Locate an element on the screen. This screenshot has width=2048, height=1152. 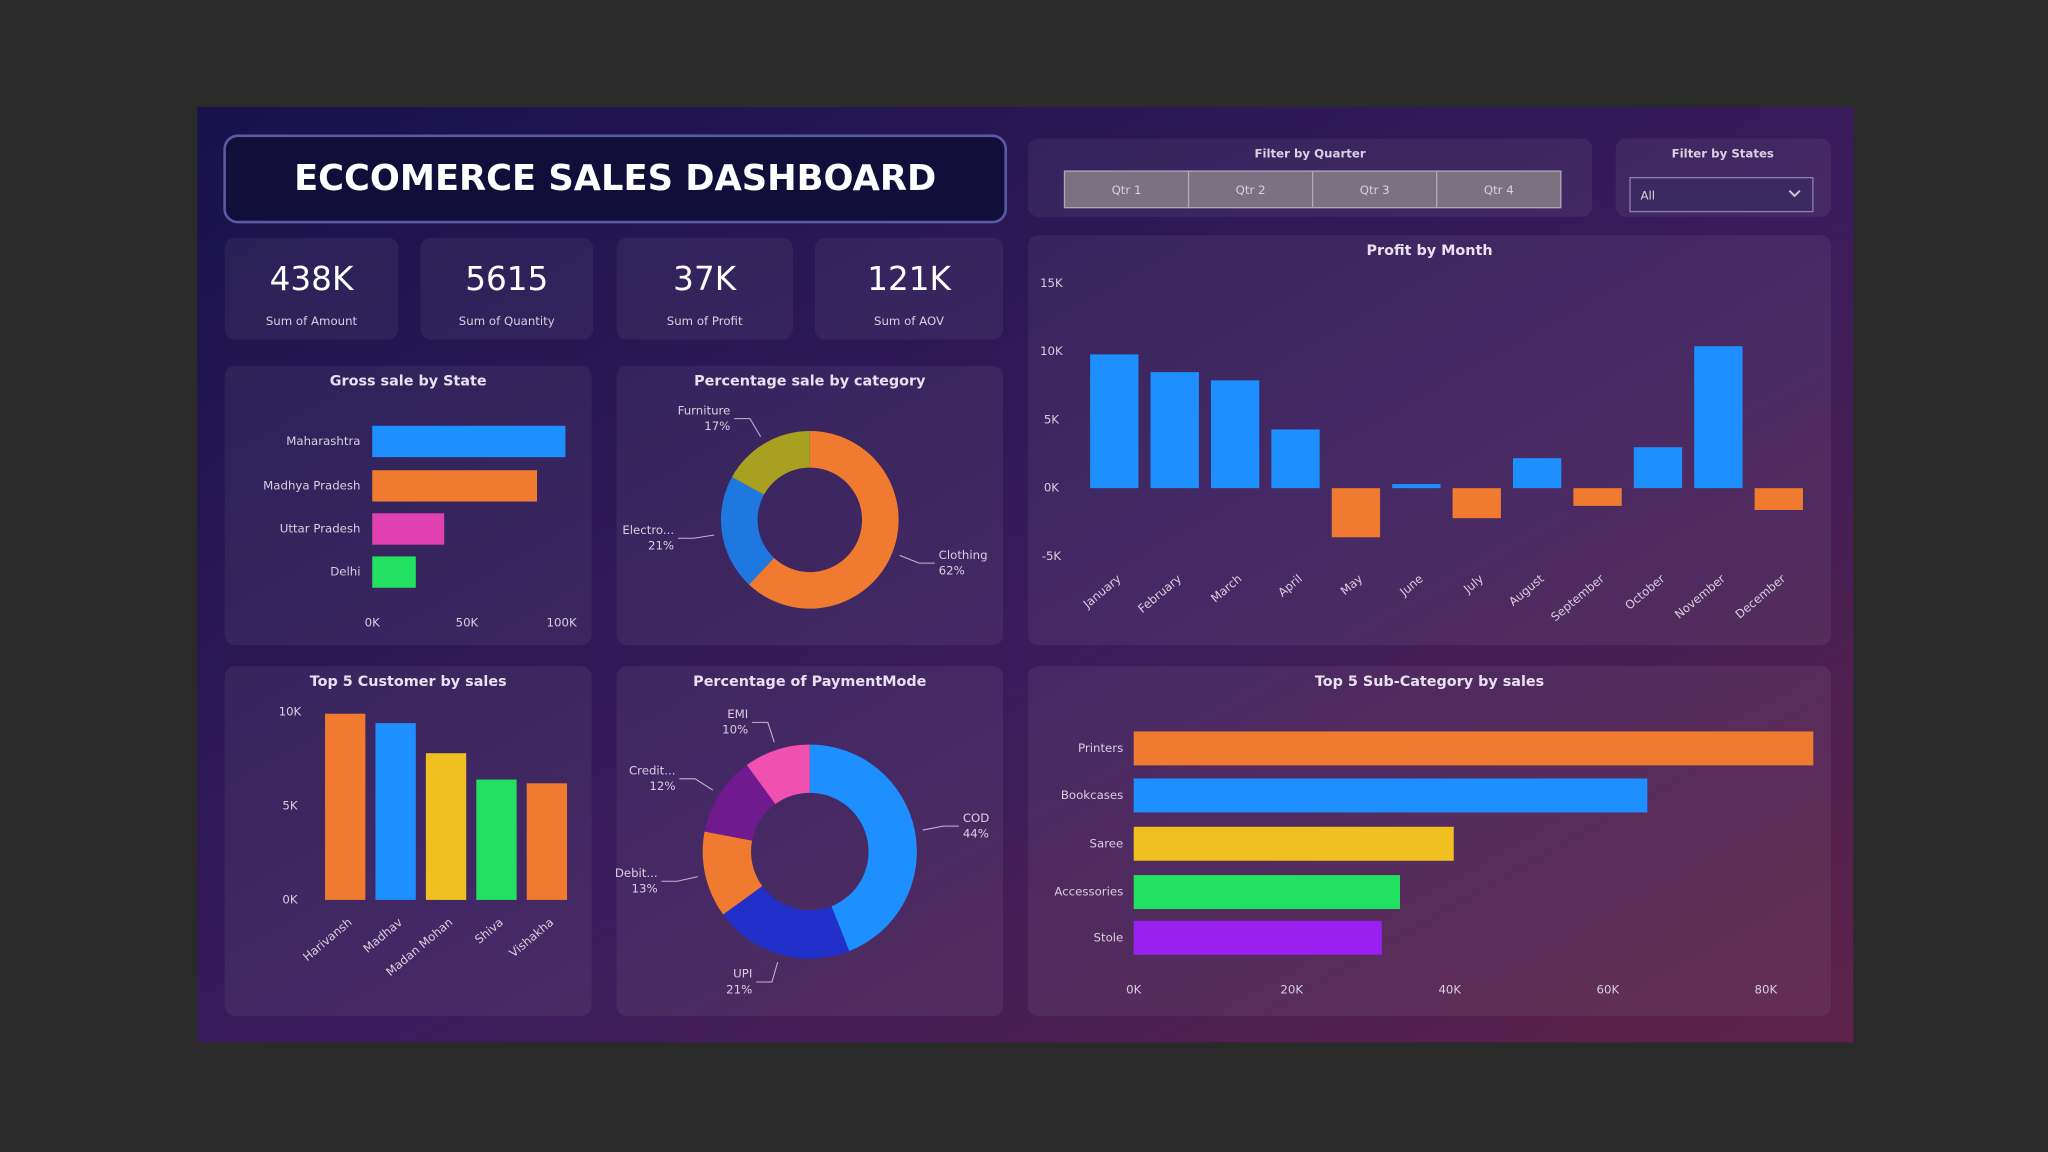
y-tick-label: 15K is located at coordinates (1051, 283).